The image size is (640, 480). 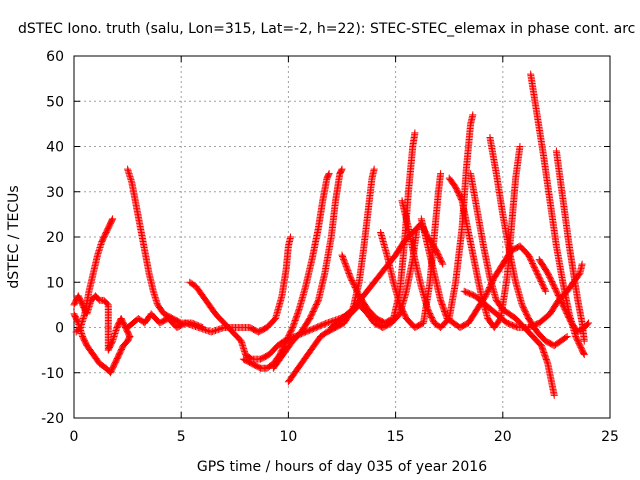 What do you see at coordinates (59, 329) in the screenshot?
I see `y-tick-label: 0` at bounding box center [59, 329].